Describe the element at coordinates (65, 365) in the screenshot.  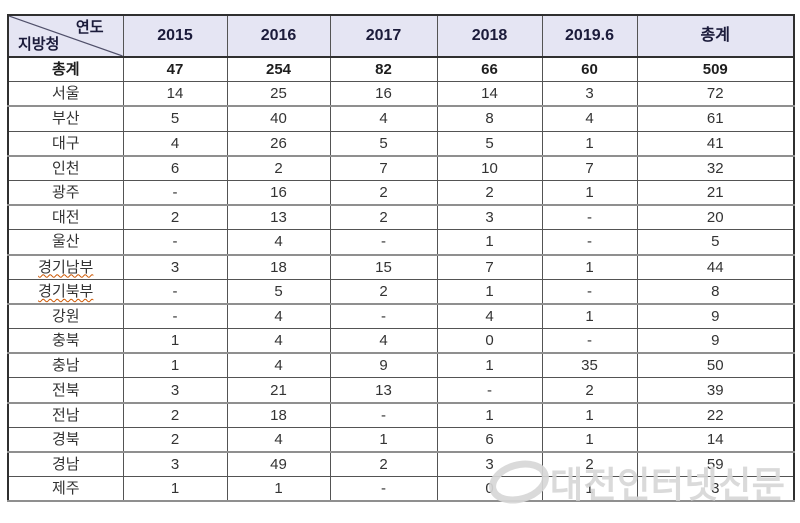
I see `row-header-충남: 충남` at that location.